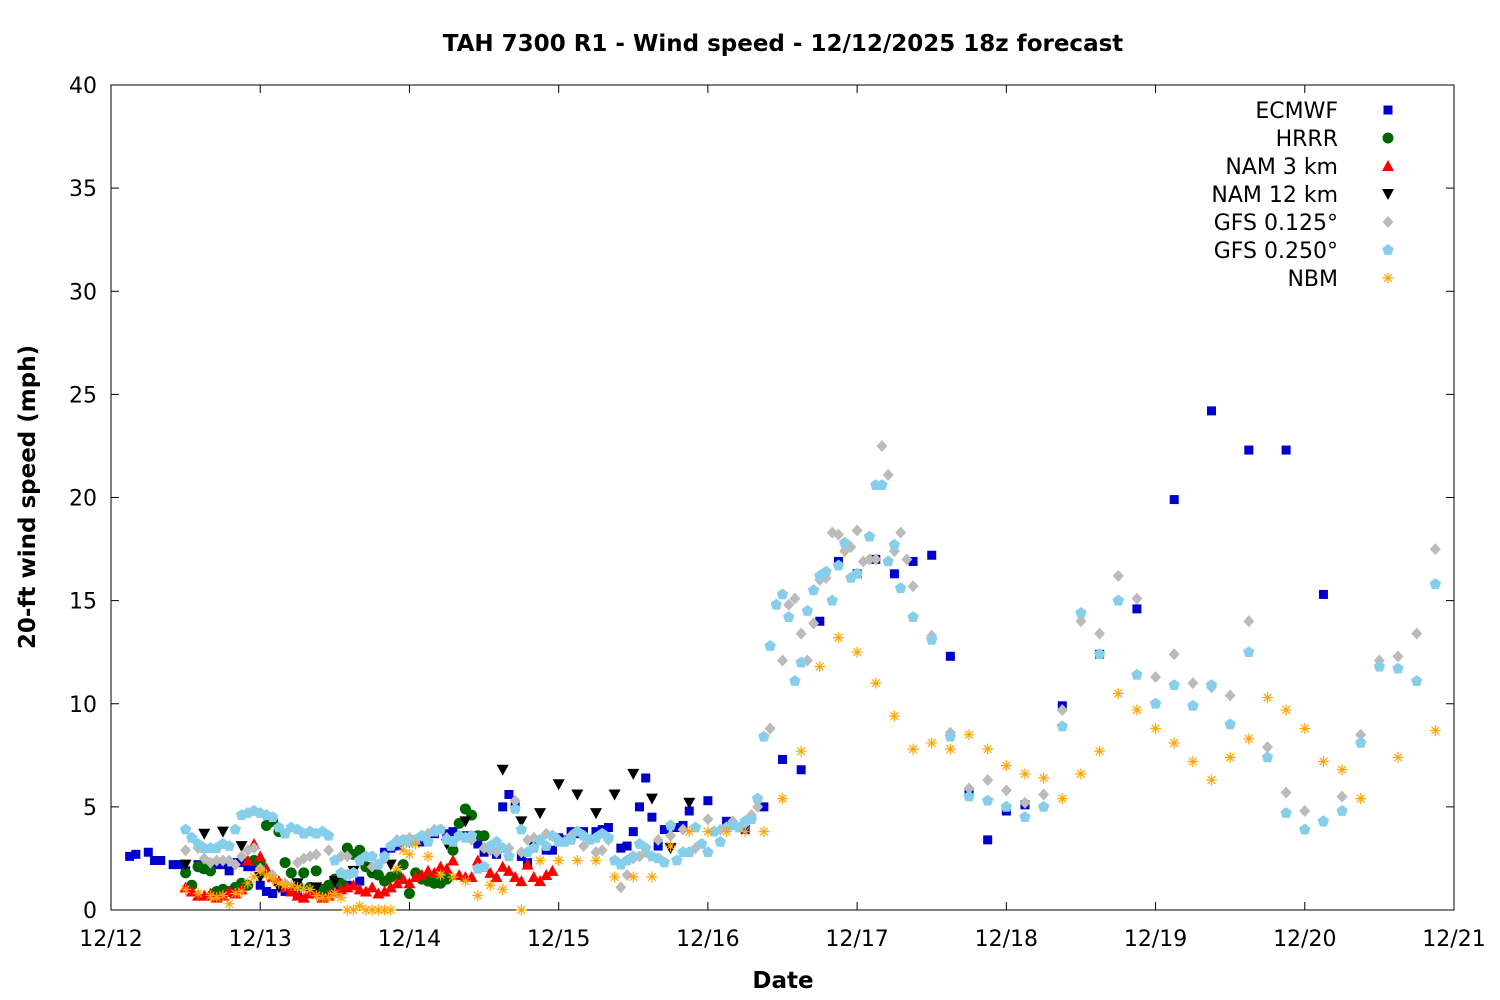  Describe the element at coordinates (83, 705) in the screenshot. I see `y-tick-label: 10` at that location.